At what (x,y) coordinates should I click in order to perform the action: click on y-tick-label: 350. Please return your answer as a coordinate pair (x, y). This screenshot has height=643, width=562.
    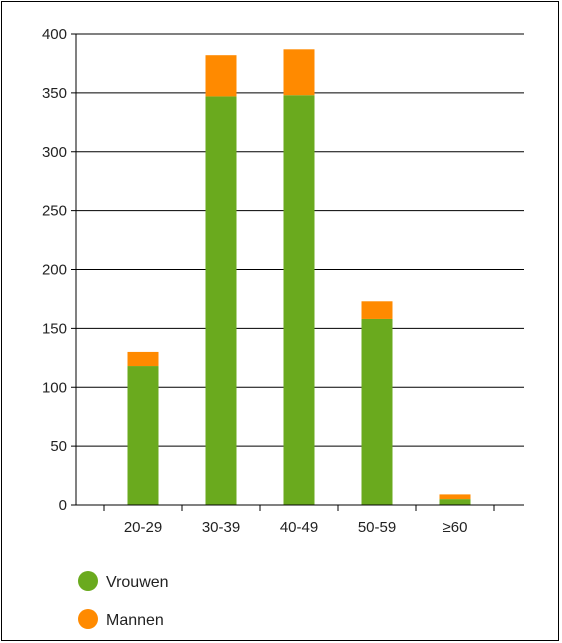
    Looking at the image, I should click on (54, 93).